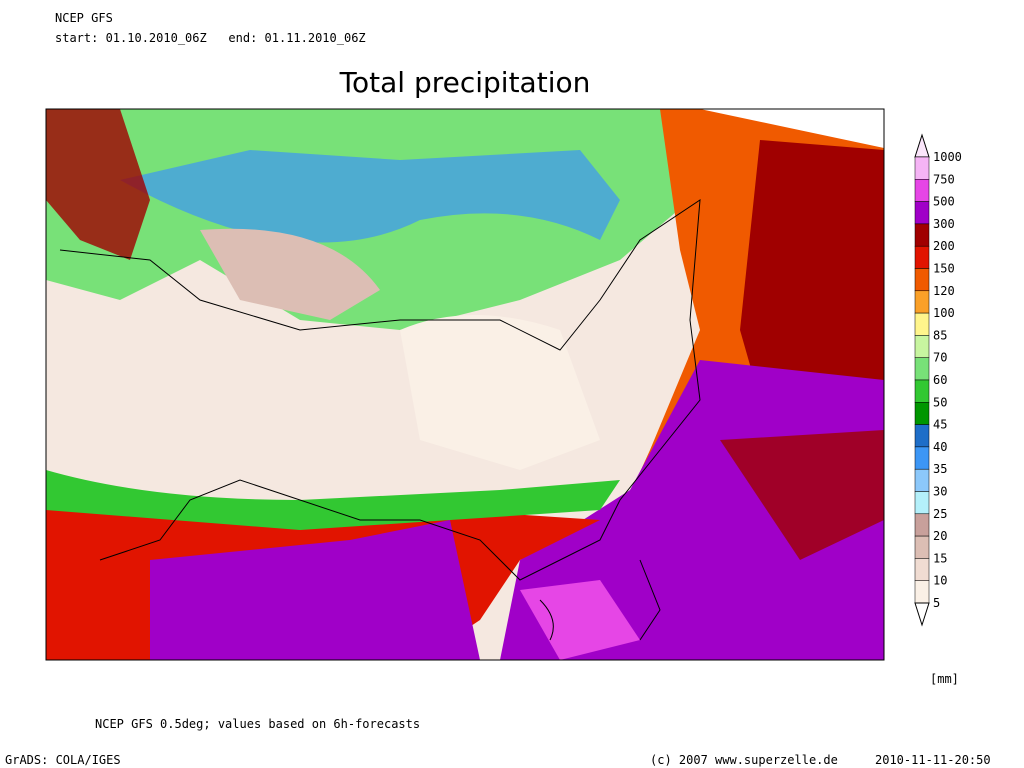  I want to click on colorbar-label: 85, so click(940, 335).